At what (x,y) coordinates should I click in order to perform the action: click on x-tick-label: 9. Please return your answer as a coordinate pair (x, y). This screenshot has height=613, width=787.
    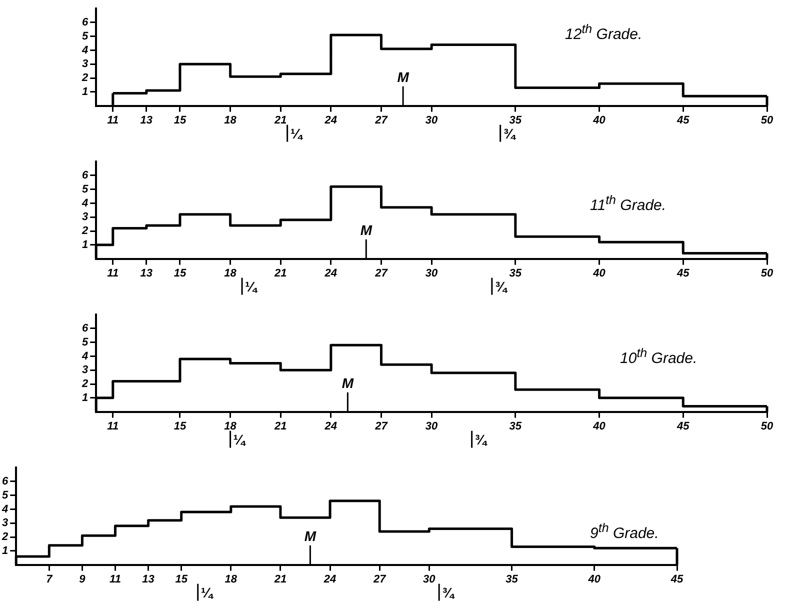
    Looking at the image, I should click on (82, 579).